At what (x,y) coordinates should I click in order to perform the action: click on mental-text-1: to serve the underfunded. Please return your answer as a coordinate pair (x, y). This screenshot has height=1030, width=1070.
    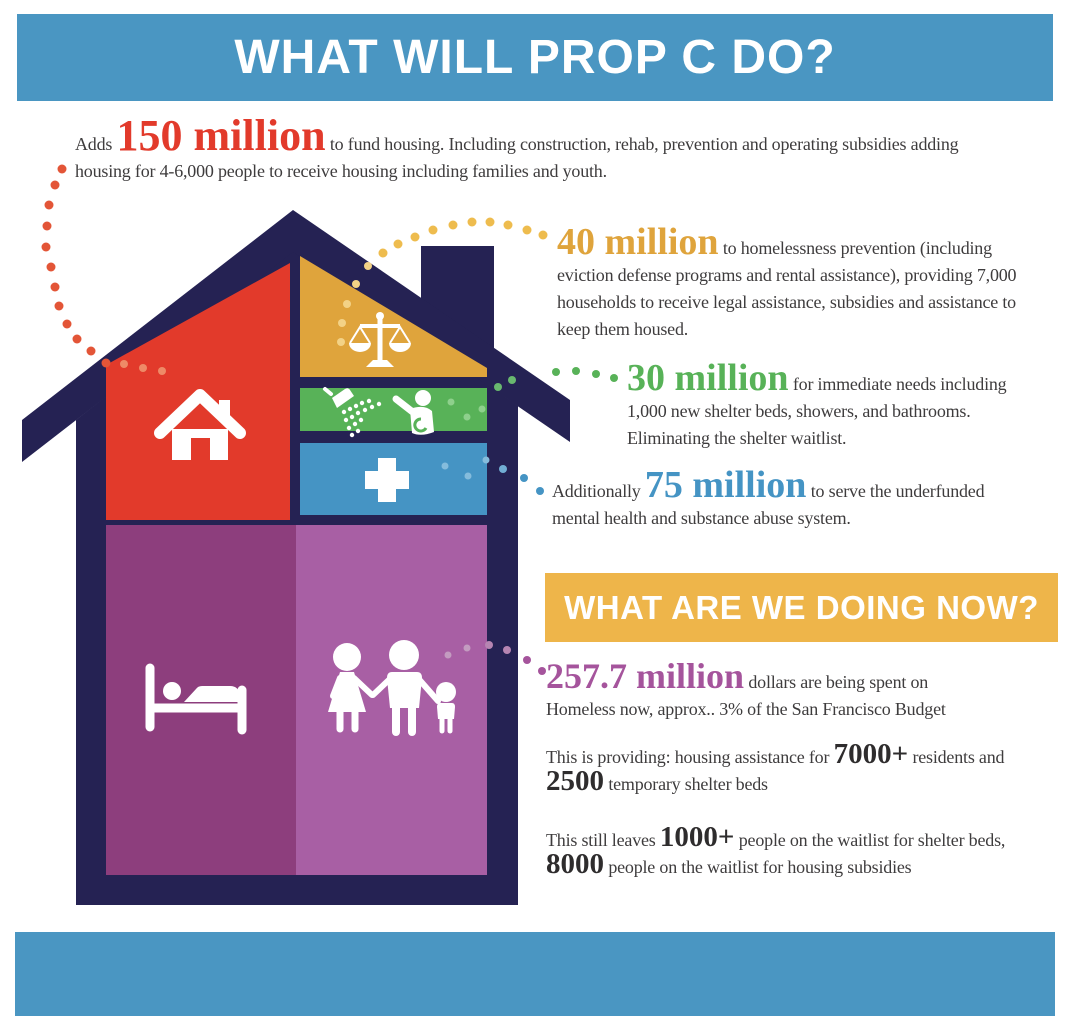
    Looking at the image, I should click on (897, 491).